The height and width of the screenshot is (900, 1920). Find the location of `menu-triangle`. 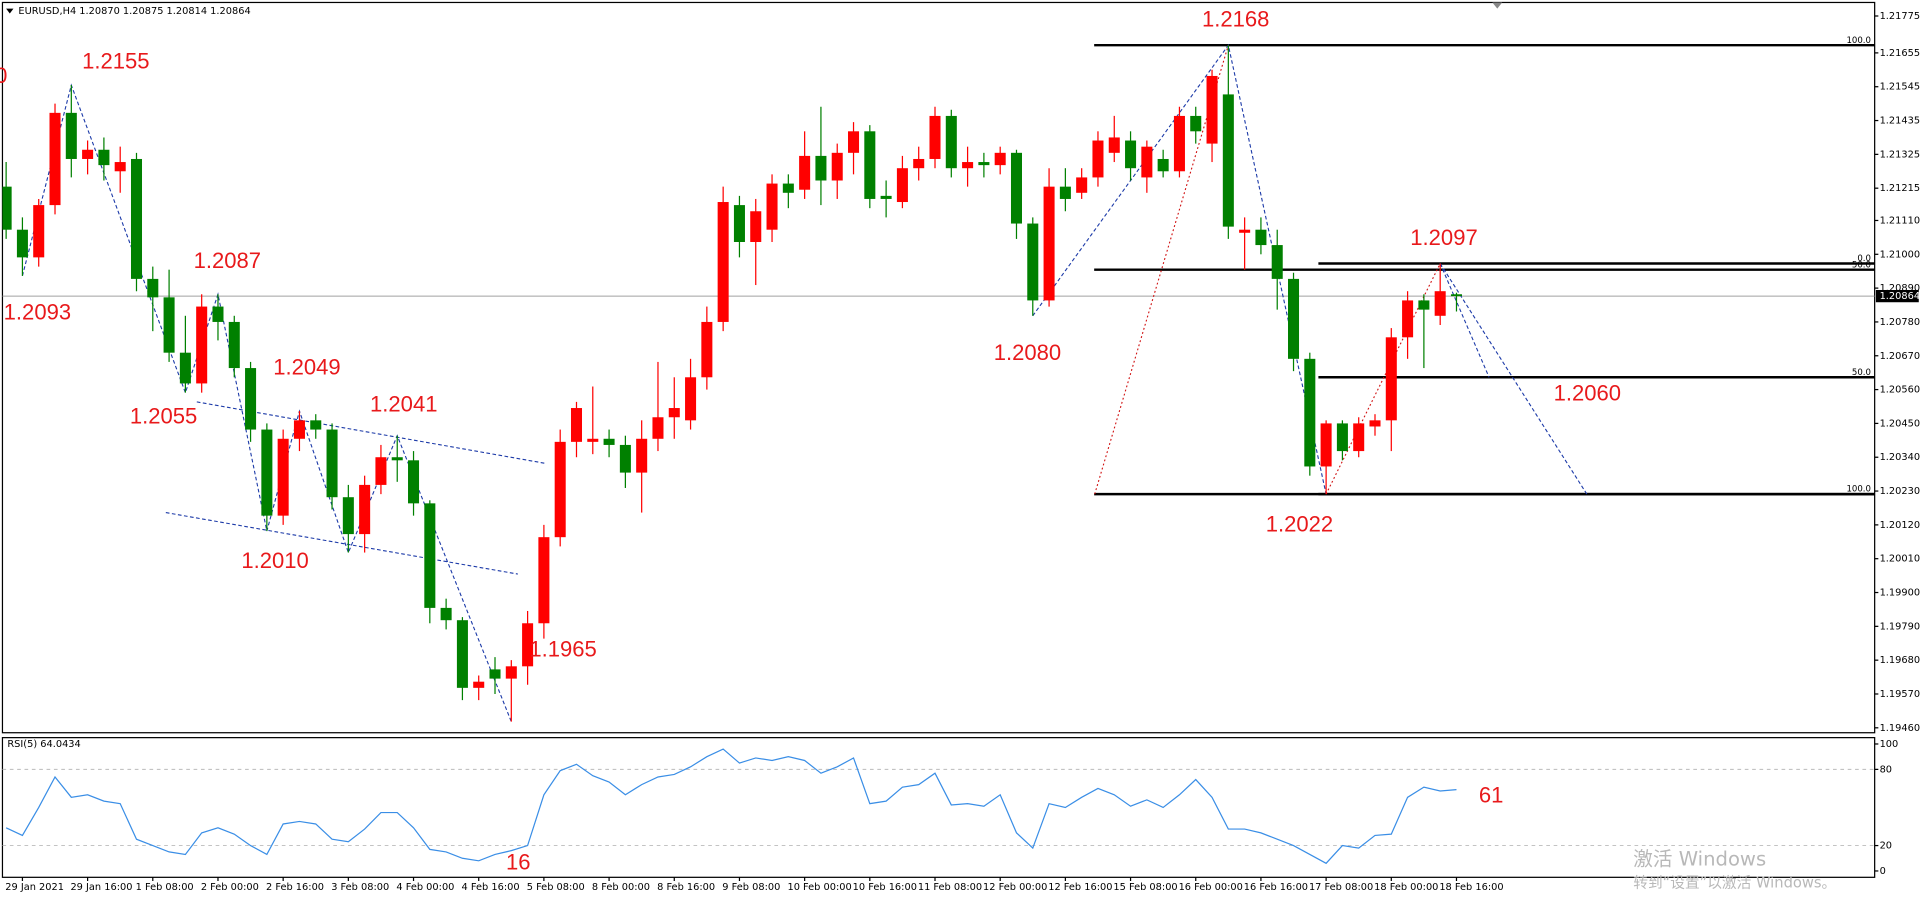

menu-triangle is located at coordinates (10, 11).